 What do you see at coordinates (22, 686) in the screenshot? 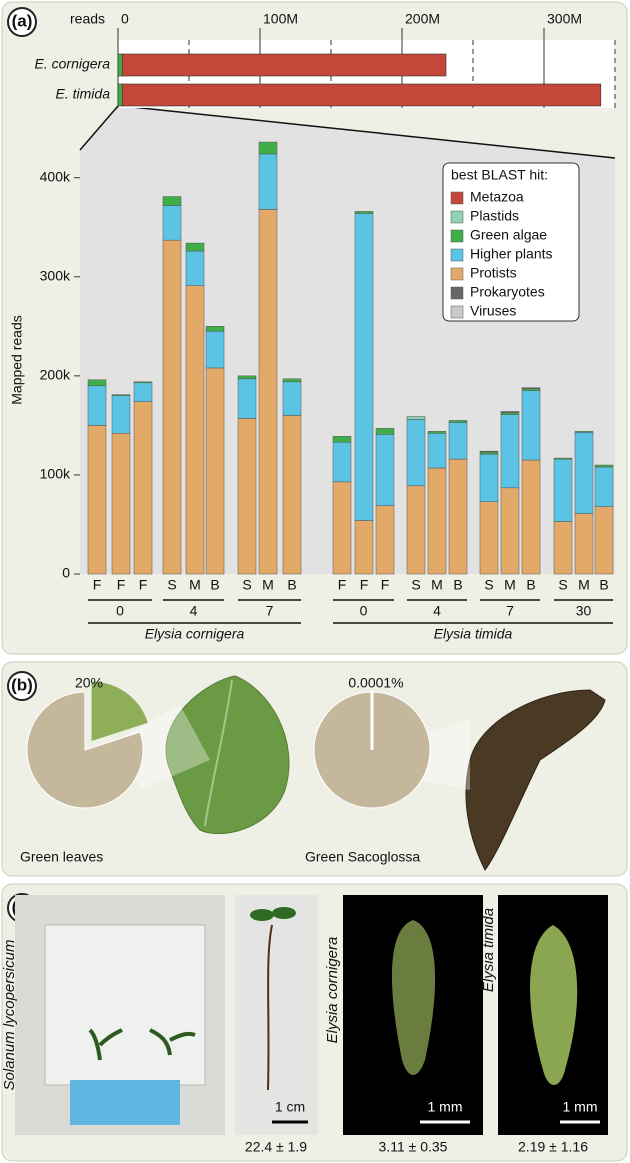
I see `panel-badge` at bounding box center [22, 686].